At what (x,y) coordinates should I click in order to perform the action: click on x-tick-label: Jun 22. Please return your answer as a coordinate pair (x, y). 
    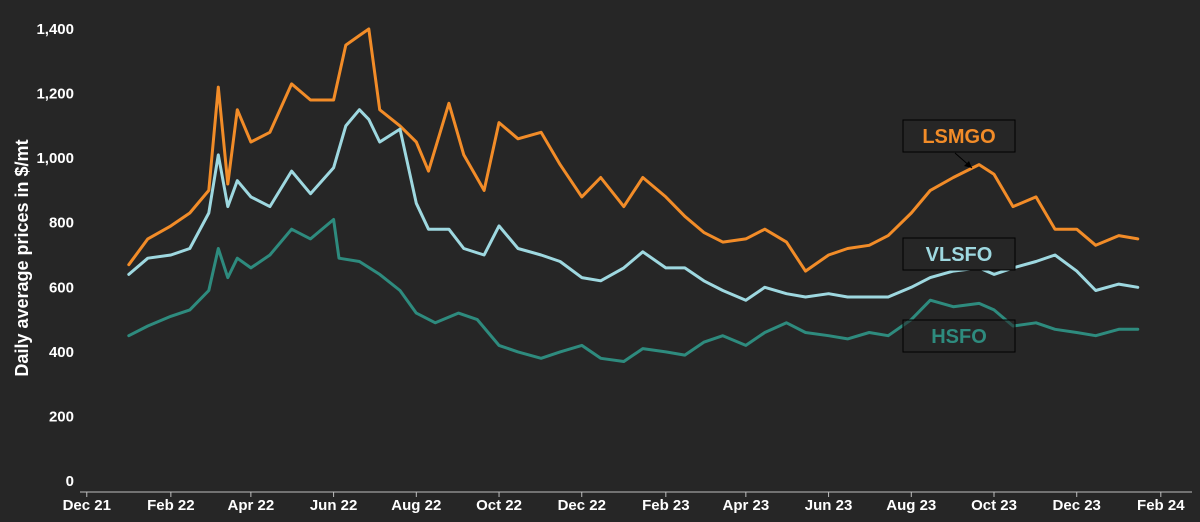
    Looking at the image, I should click on (334, 505).